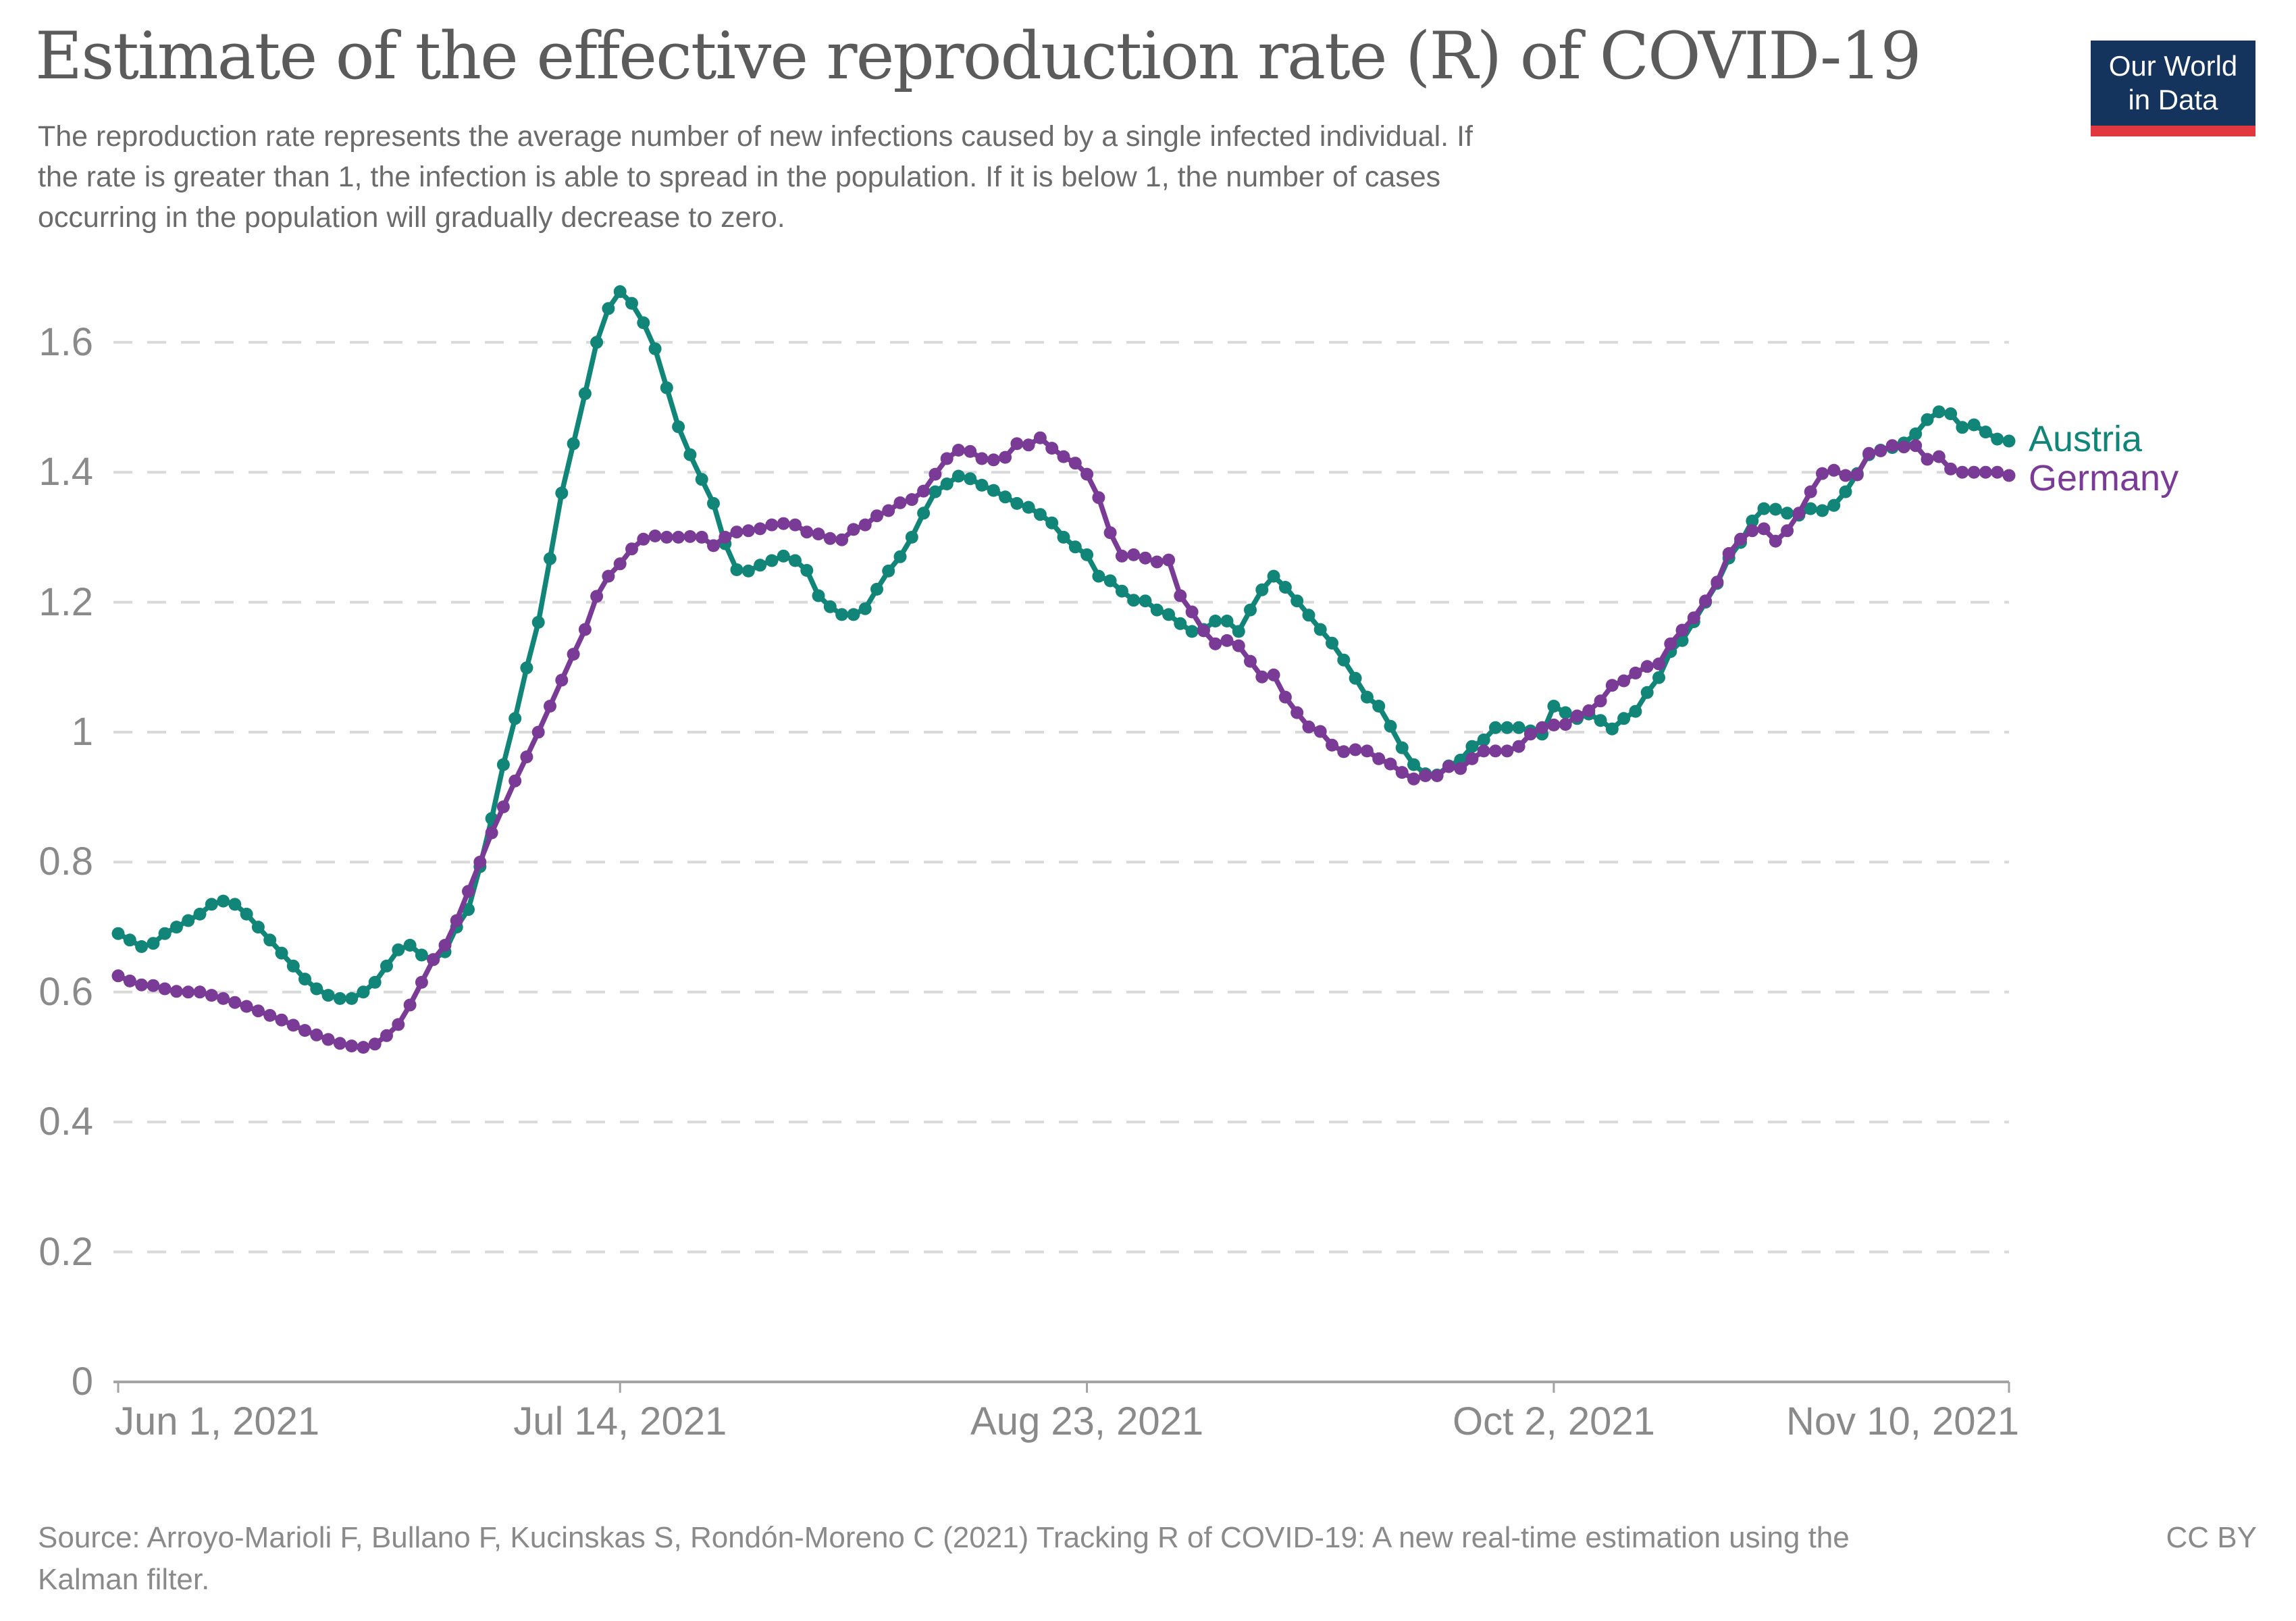 The image size is (2296, 1621). I want to click on legend-item-austria: Austria, so click(2085, 439).